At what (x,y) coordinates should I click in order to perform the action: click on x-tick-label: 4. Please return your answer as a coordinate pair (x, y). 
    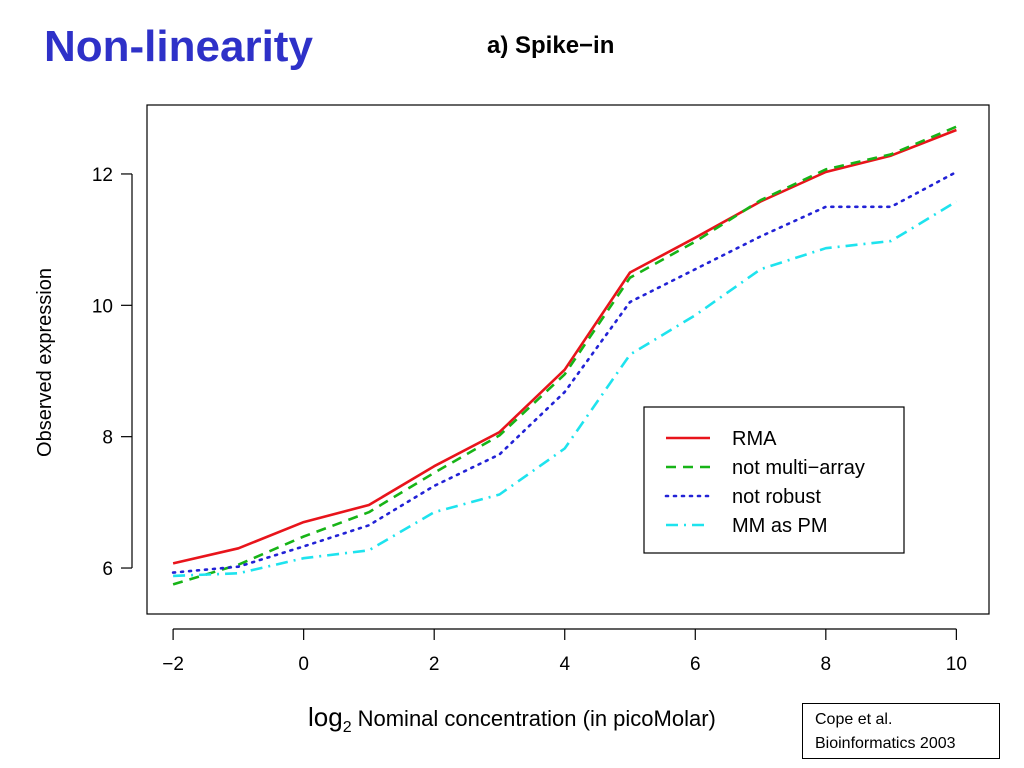
    Looking at the image, I should click on (564, 664).